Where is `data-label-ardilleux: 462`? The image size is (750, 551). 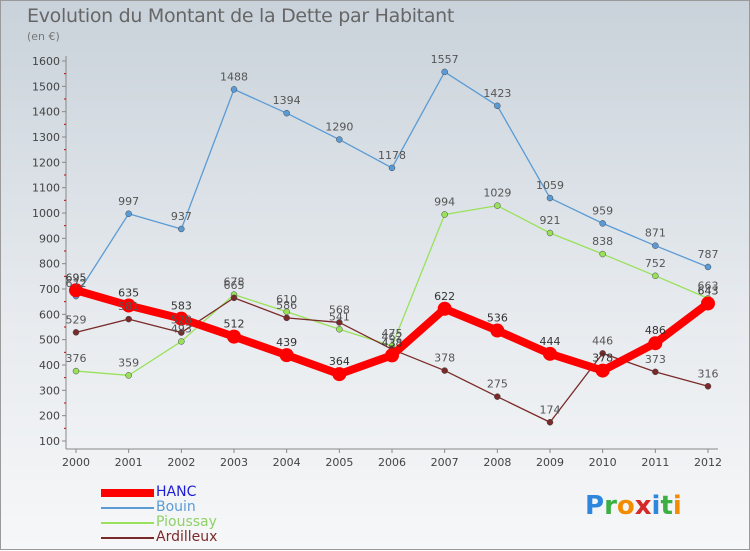
data-label-ardilleux: 462 is located at coordinates (392, 336).